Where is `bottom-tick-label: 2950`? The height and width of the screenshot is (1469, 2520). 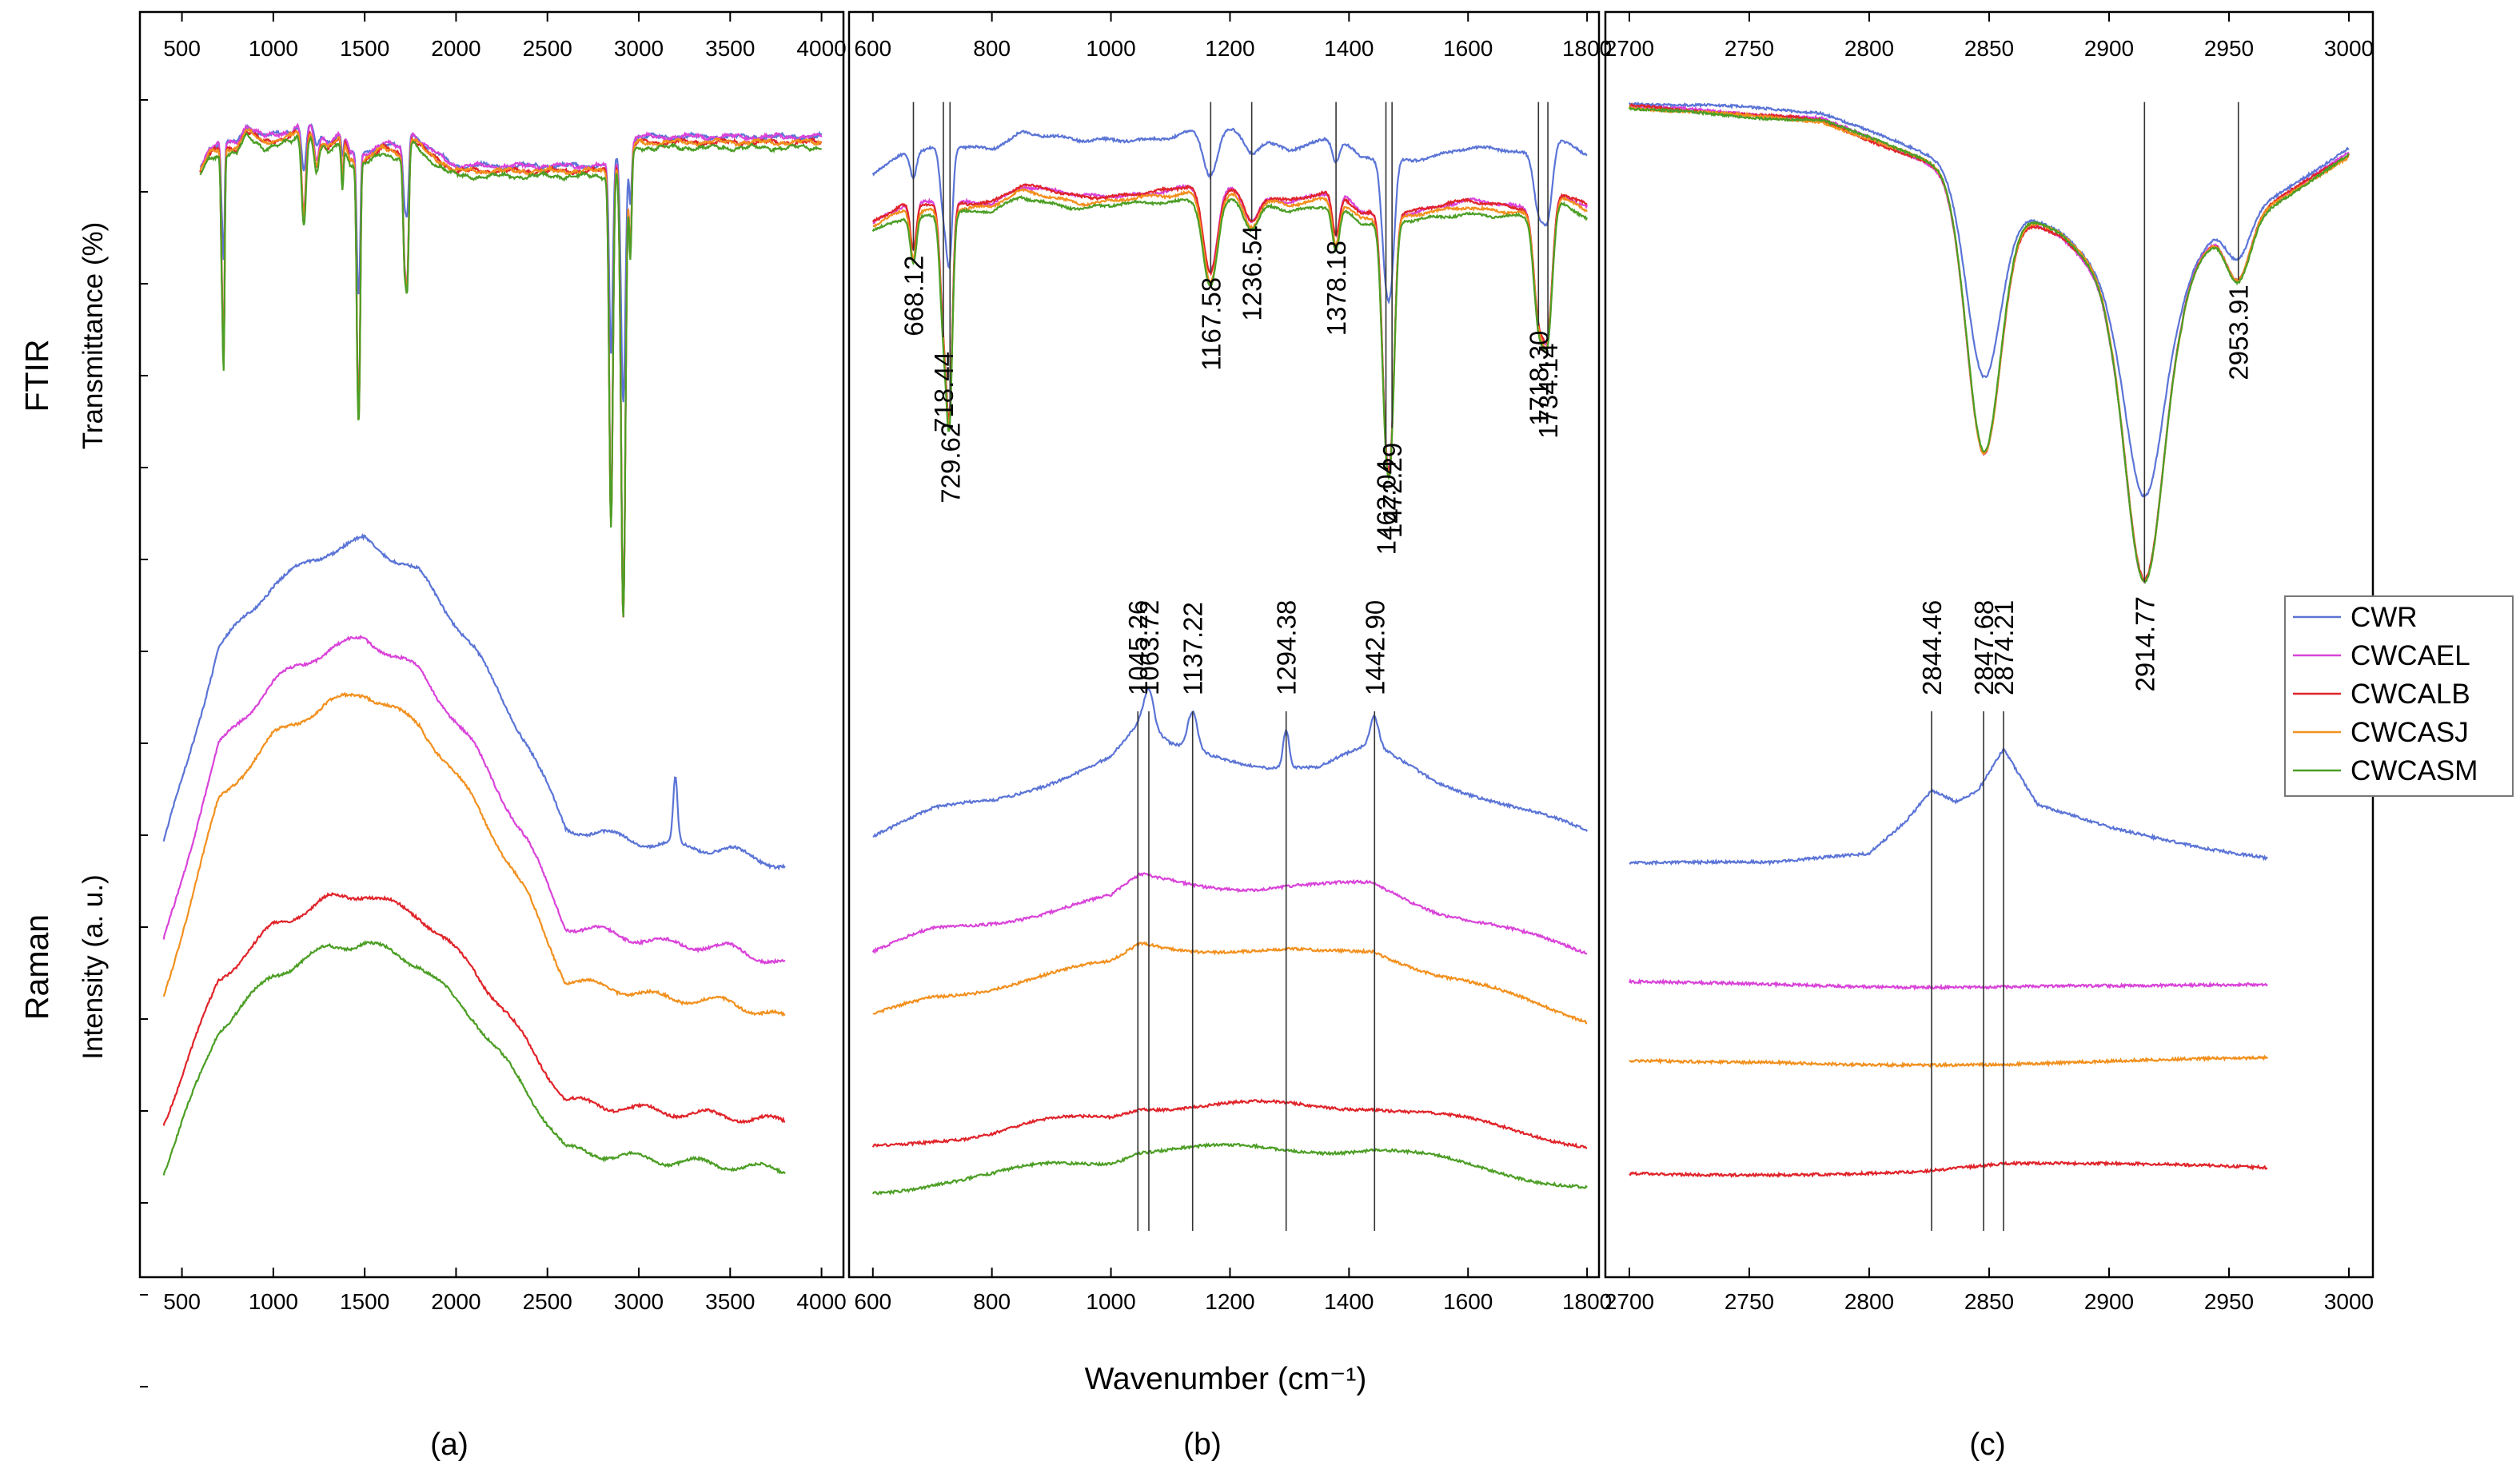
bottom-tick-label: 2950 is located at coordinates (2229, 1301).